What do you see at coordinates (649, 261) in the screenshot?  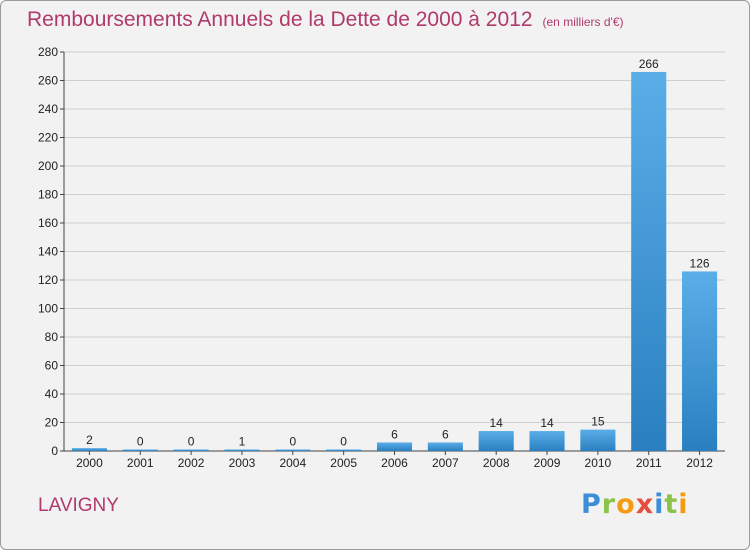 I see `bar-2011` at bounding box center [649, 261].